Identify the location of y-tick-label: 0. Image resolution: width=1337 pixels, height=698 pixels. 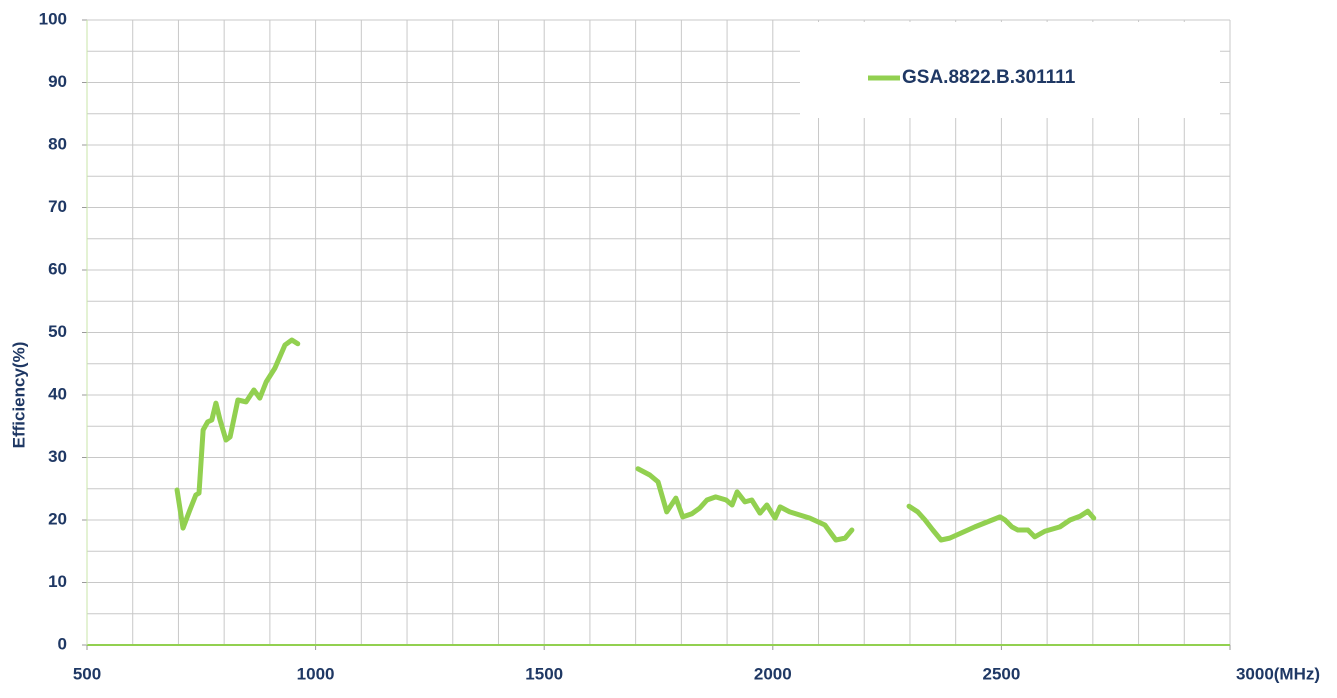
(62, 643).